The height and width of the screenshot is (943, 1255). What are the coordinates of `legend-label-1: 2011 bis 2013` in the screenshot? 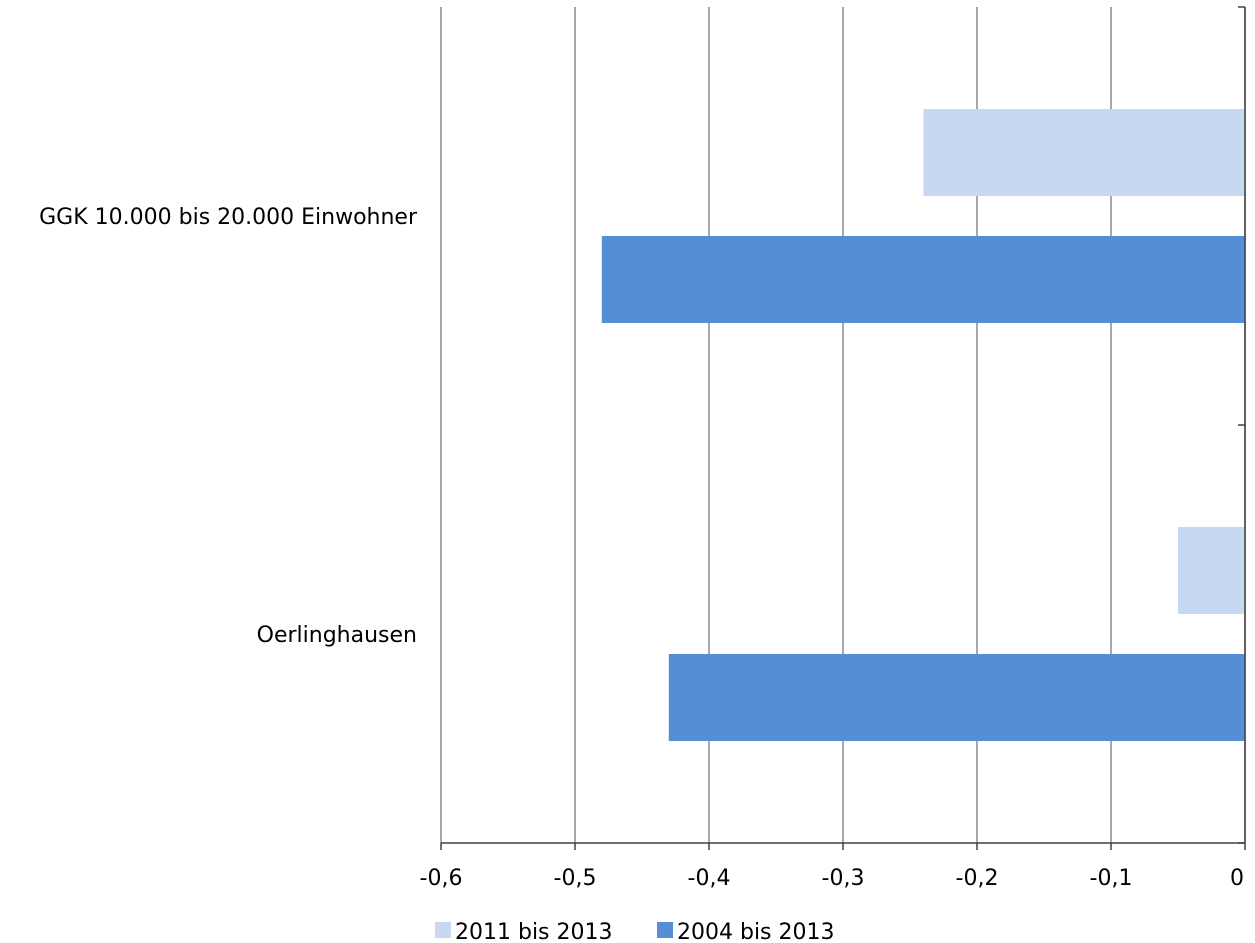 It's located at (534, 931).